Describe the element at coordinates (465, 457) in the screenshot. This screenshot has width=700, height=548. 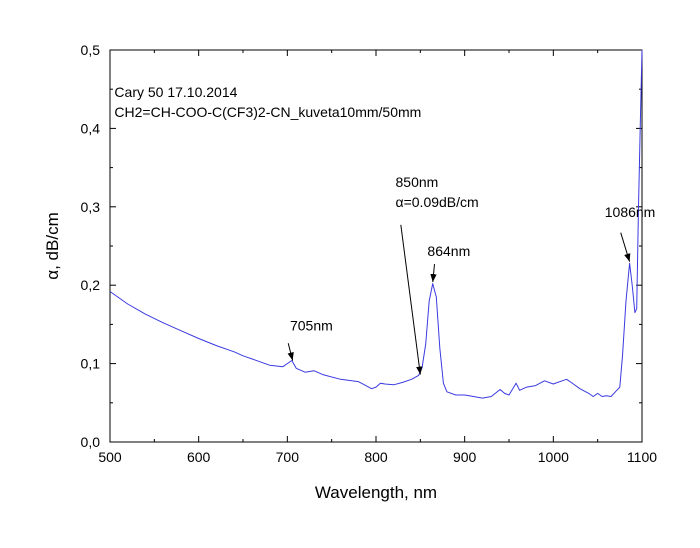
I see `x-tick-label: 900` at that location.